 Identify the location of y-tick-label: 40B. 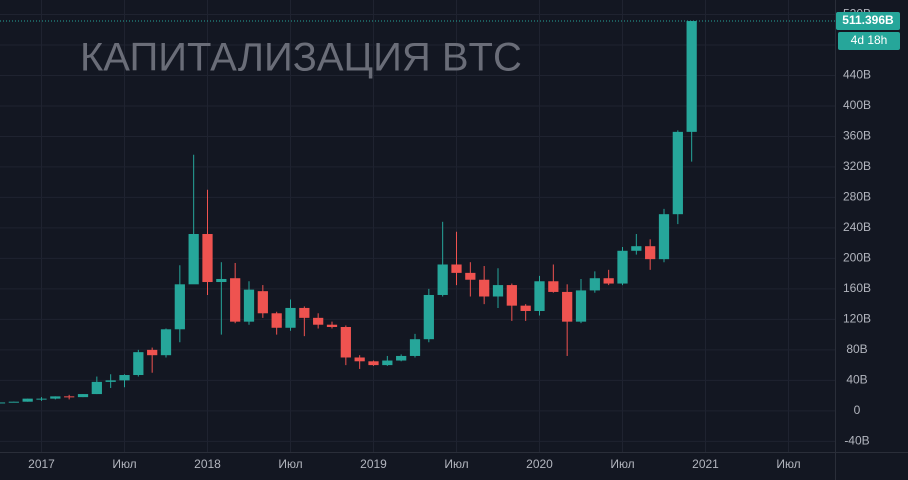
(856, 380).